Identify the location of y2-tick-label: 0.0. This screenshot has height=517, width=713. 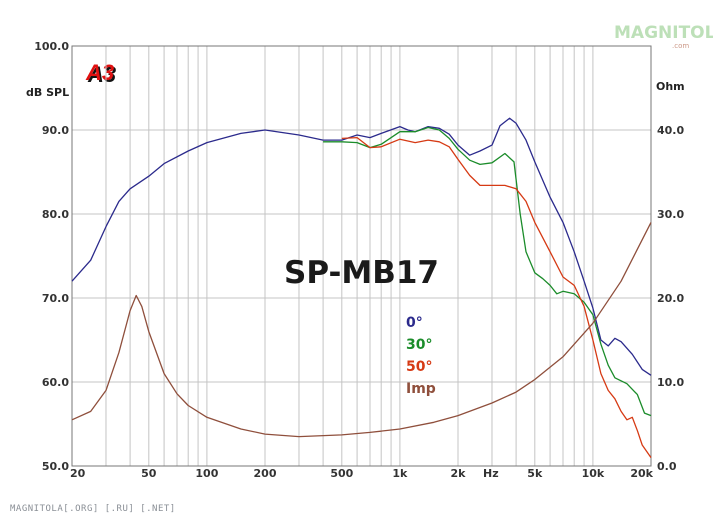
(667, 466).